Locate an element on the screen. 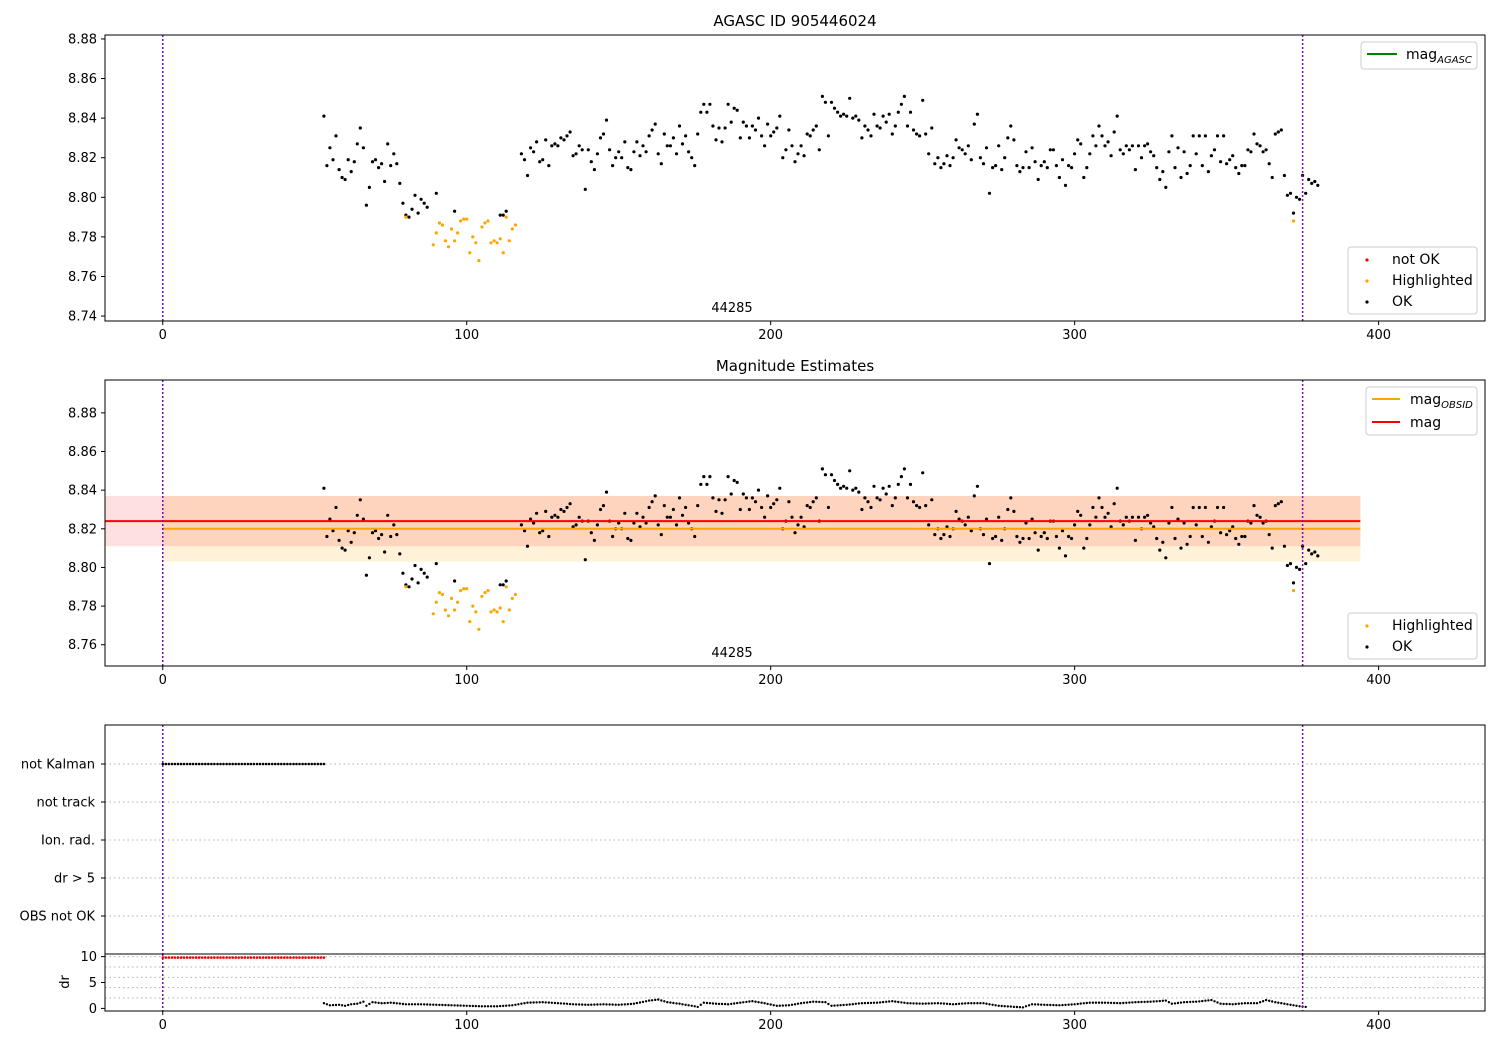  estimates-ytick-label: 8.76 is located at coordinates (82, 645).